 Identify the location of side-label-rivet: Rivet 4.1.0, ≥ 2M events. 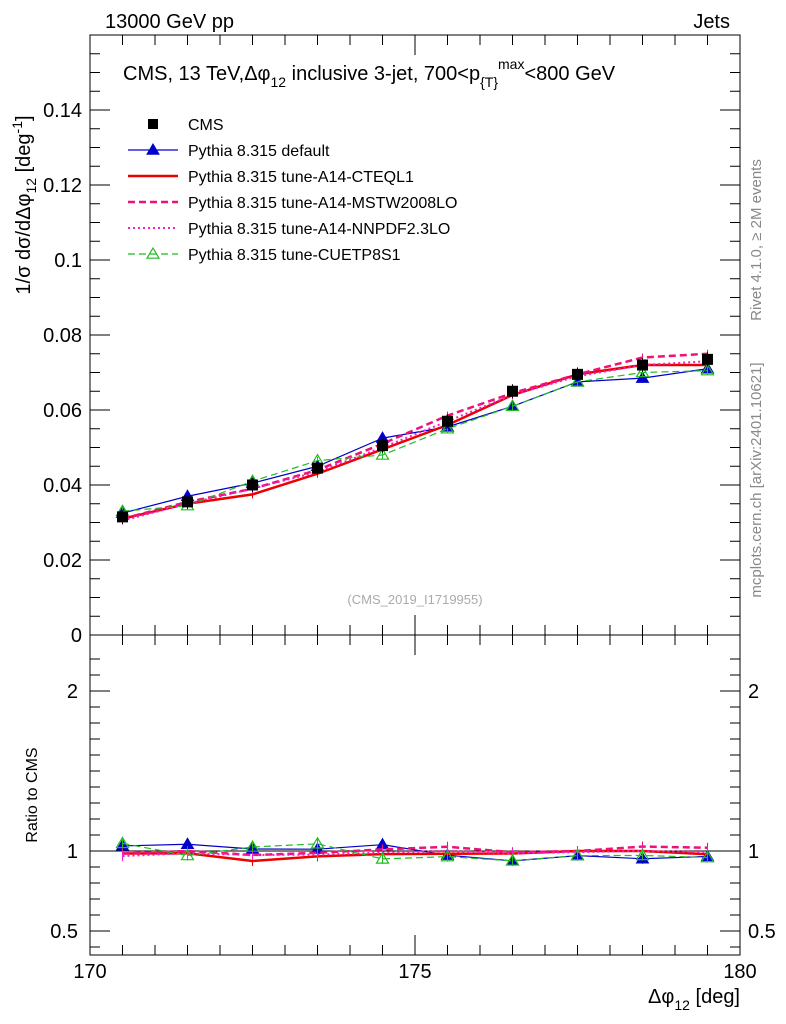
(756, 240).